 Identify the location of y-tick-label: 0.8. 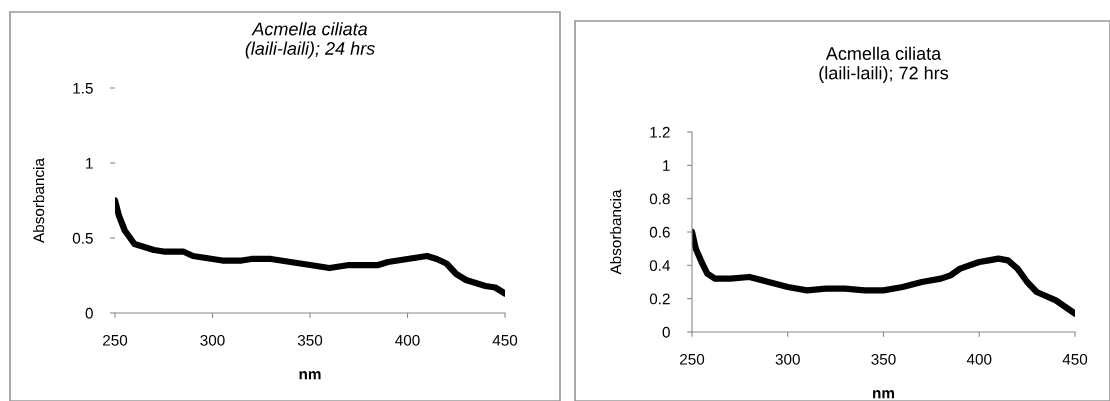
(659, 199).